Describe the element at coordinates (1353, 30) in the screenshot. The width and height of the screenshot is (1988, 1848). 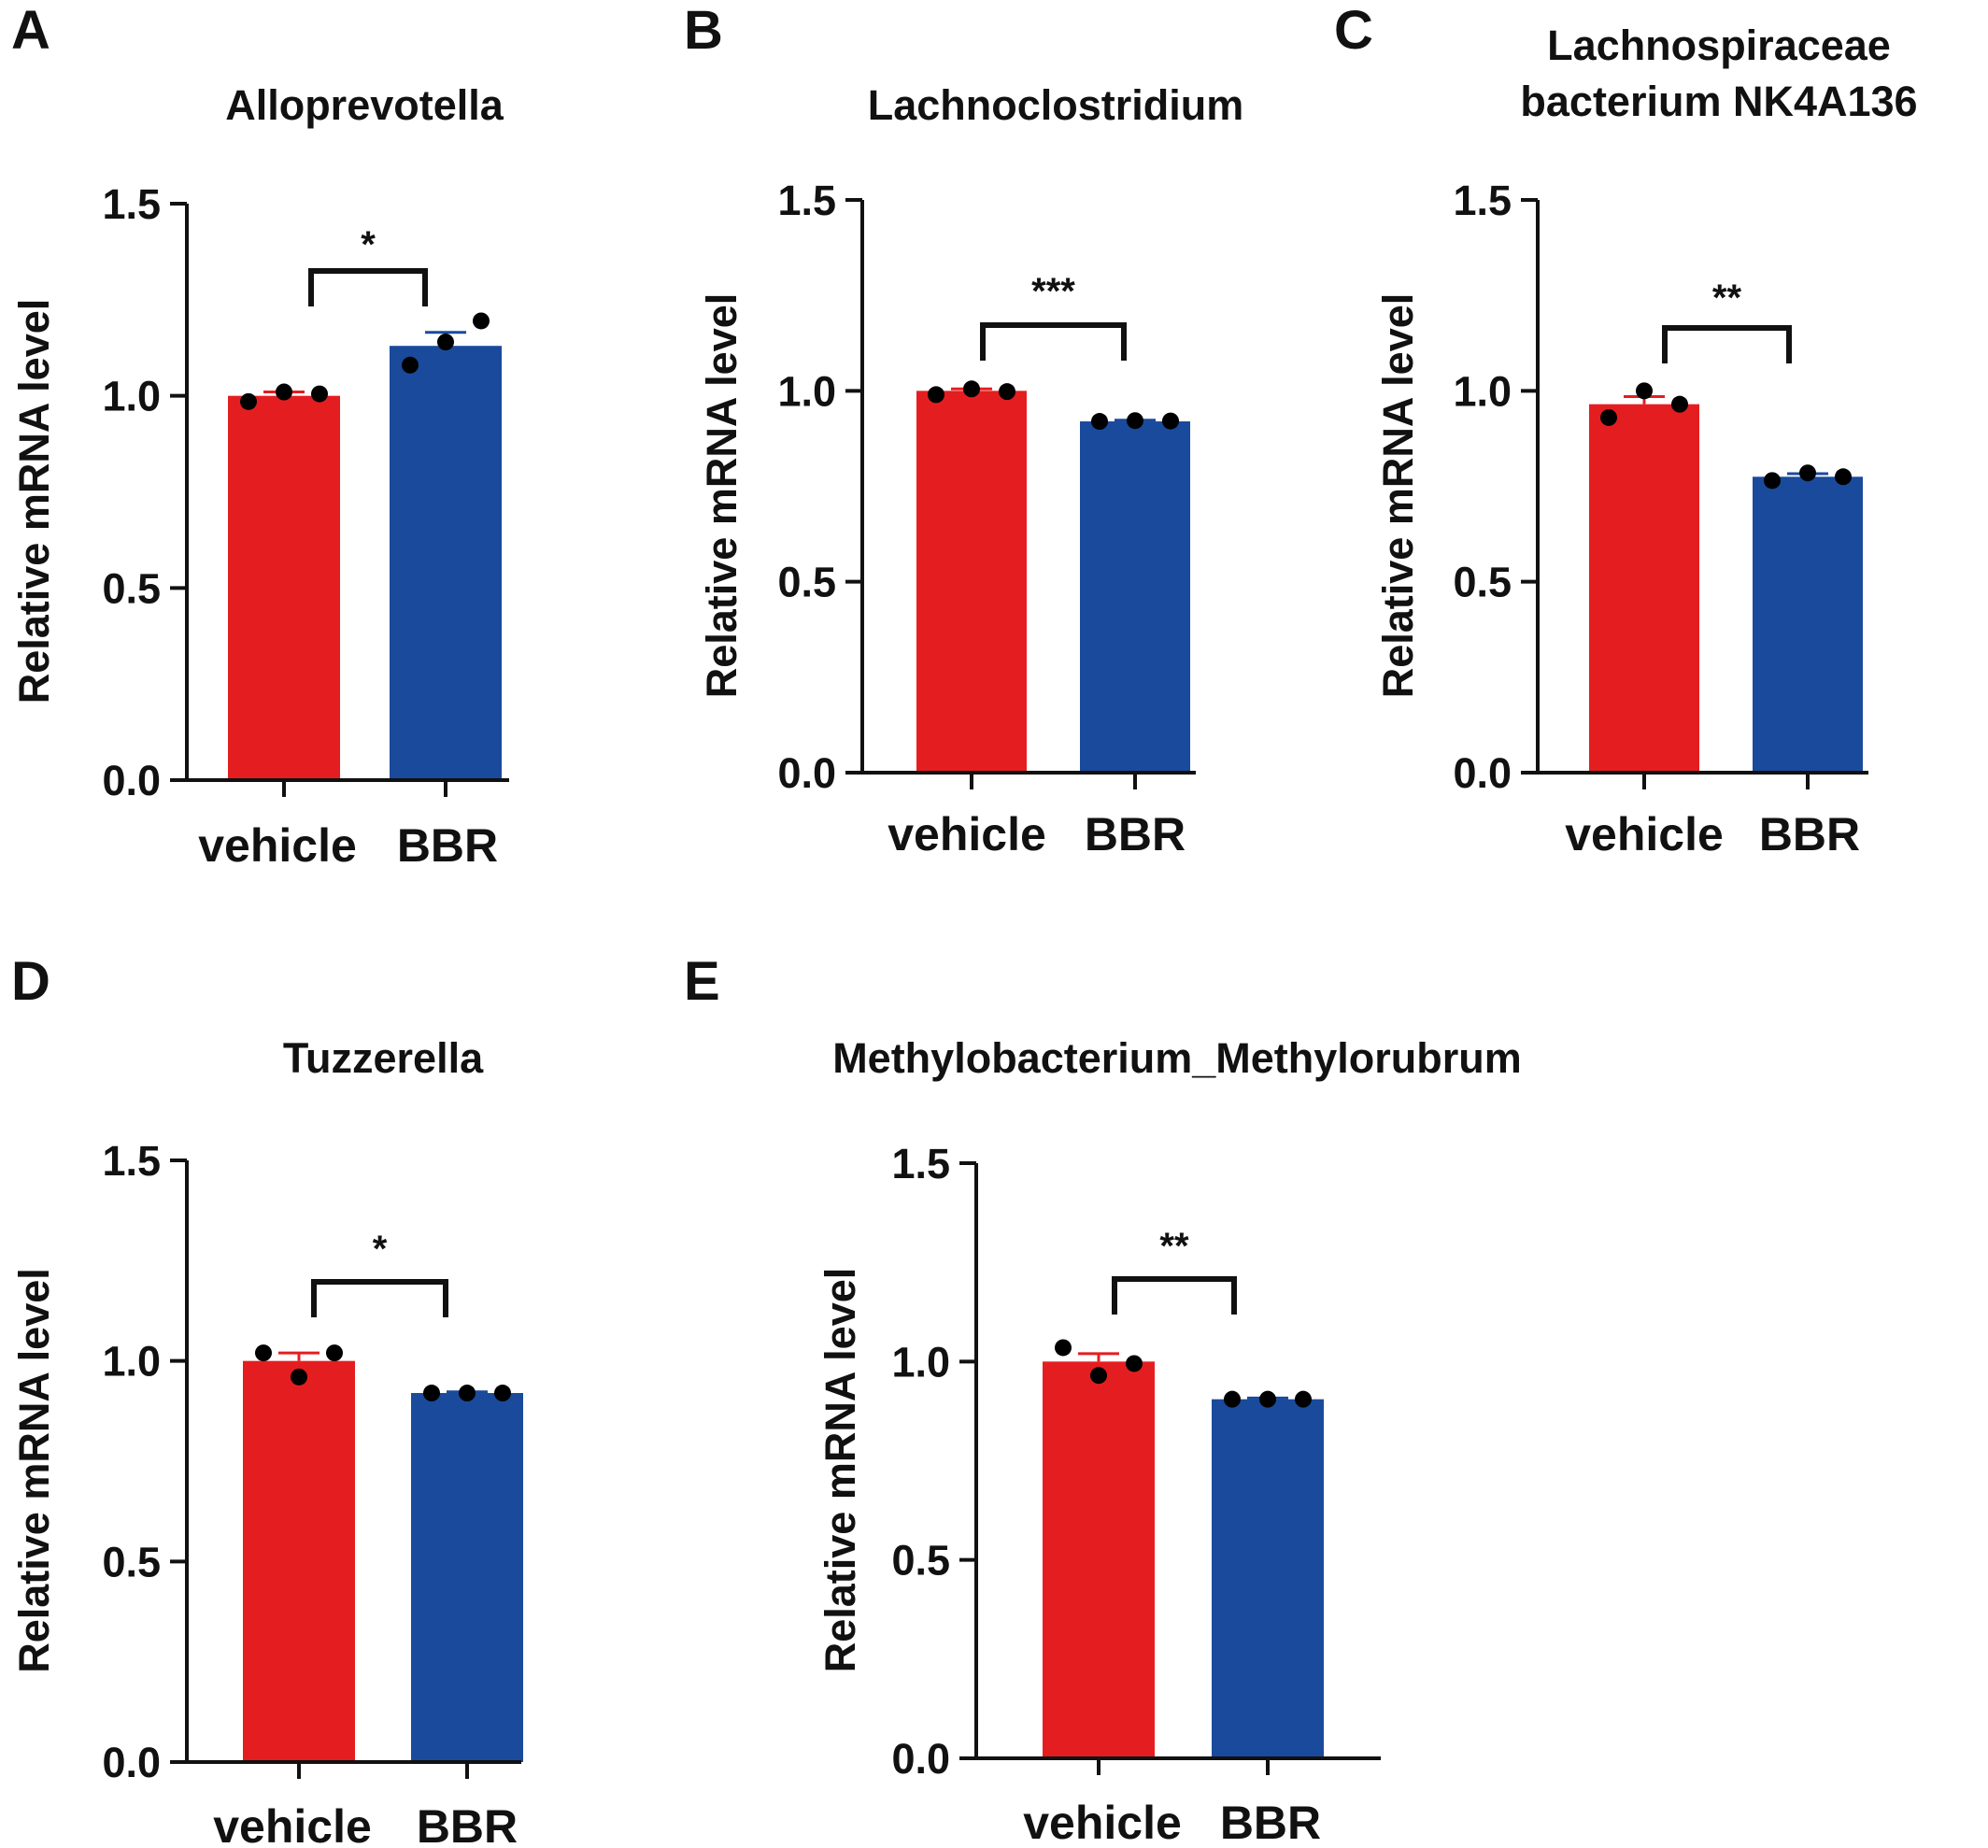
I see `panel-letter: C` at that location.